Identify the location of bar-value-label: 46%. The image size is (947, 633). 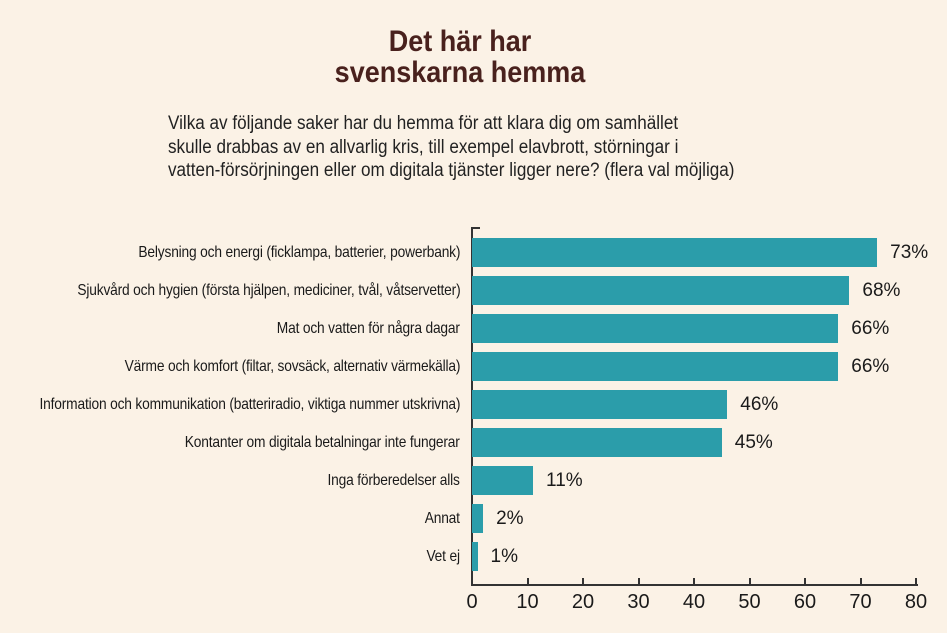
(759, 404).